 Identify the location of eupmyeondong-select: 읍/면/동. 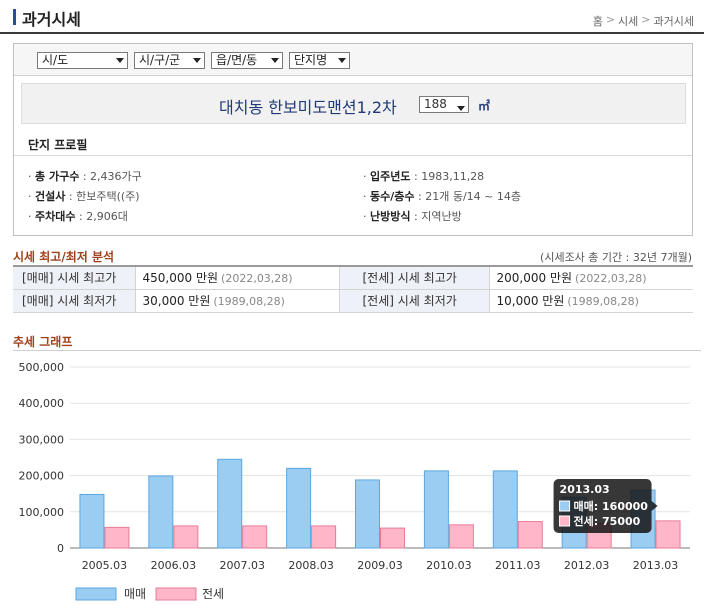
(247, 60).